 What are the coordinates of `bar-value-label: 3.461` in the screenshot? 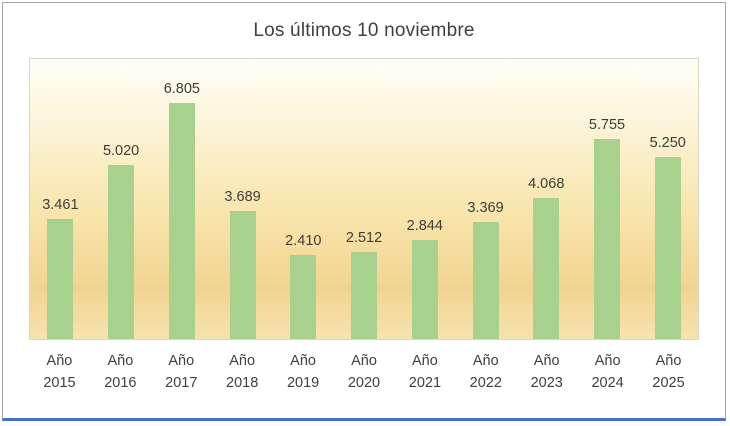 It's located at (60, 205).